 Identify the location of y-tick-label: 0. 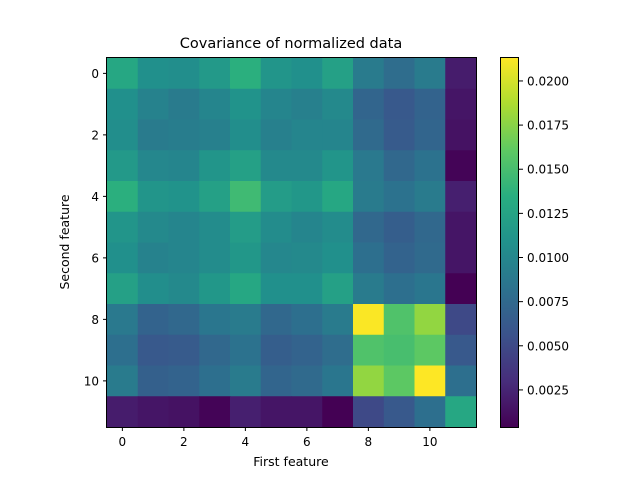
(95, 74).